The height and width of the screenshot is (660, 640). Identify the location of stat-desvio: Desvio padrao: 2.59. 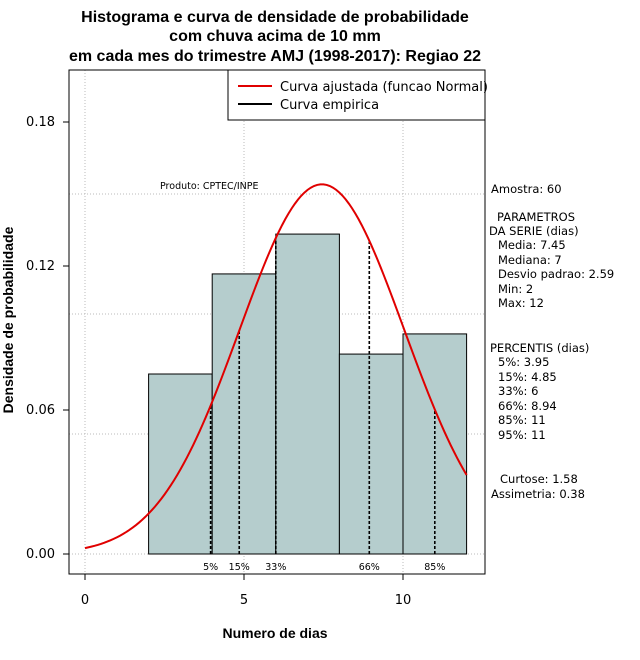
(556, 274).